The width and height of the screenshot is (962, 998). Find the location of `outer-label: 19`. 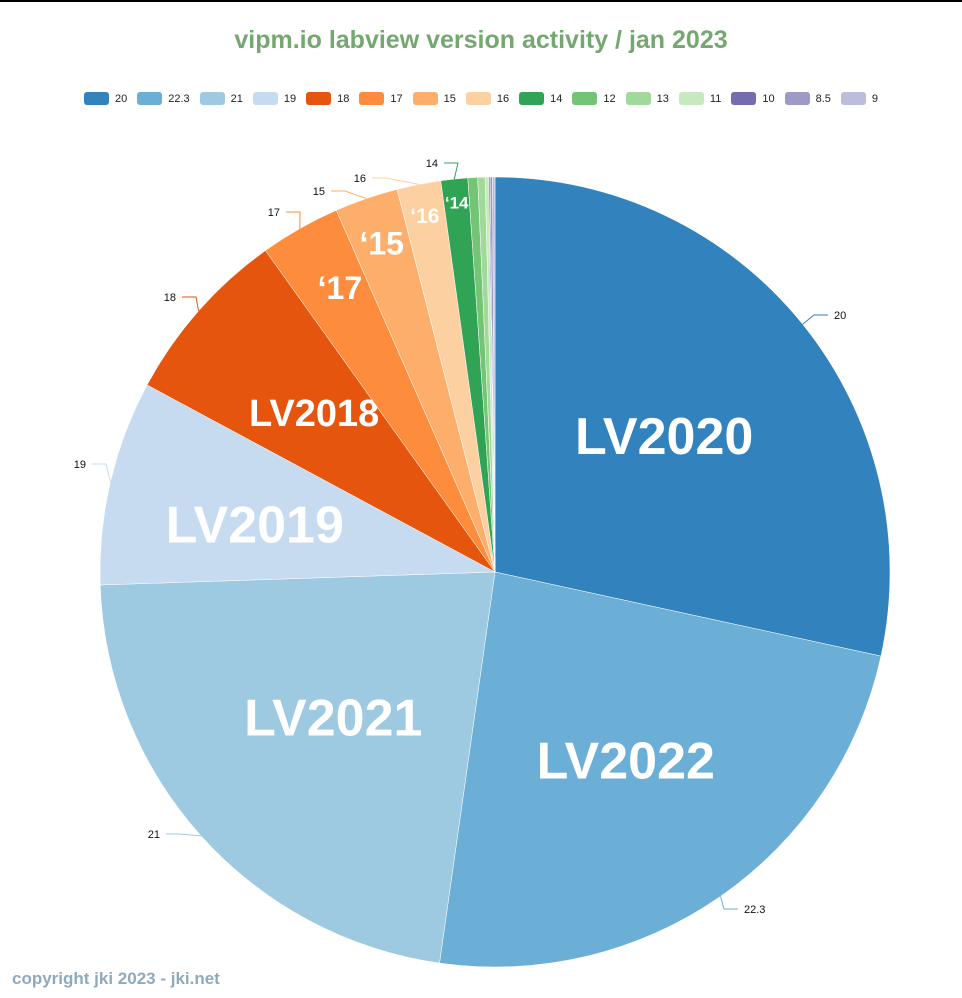

outer-label: 19 is located at coordinates (80, 465).